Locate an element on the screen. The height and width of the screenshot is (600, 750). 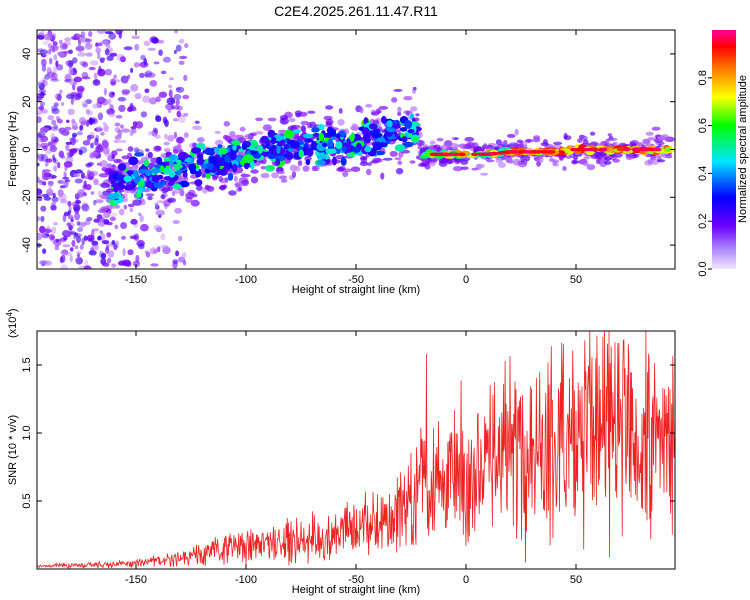
stable-line-blob is located at coordinates (621, 149).